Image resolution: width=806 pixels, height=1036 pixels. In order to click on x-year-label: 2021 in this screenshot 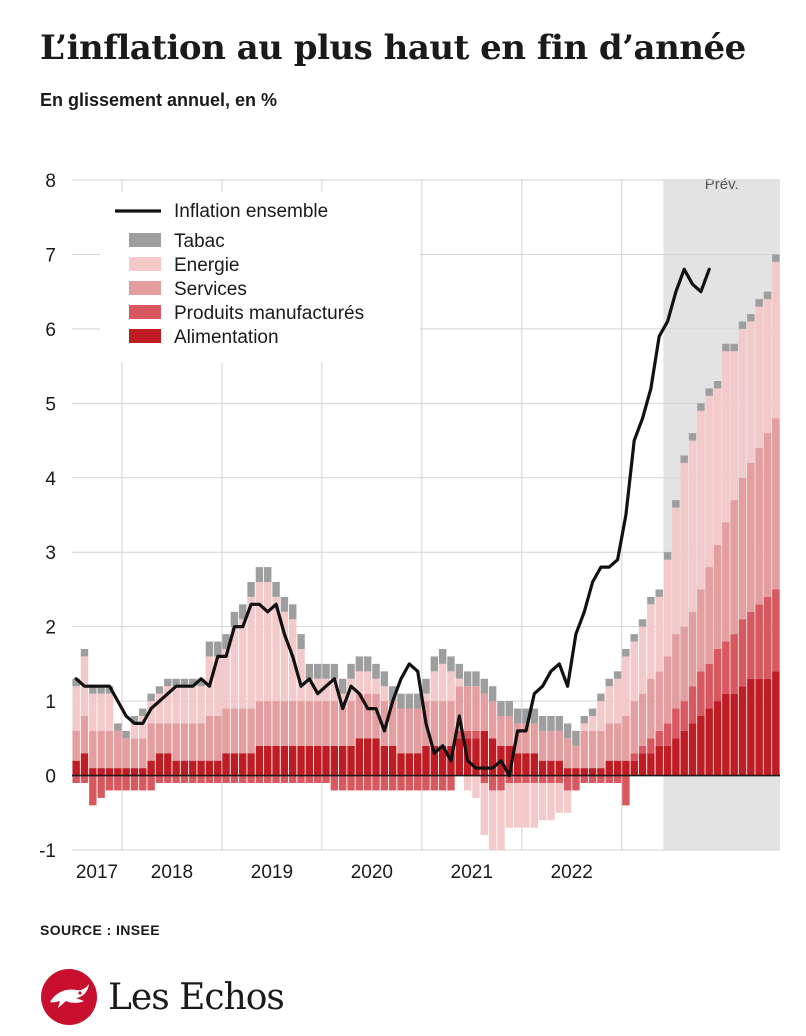, I will do `click(472, 872)`.